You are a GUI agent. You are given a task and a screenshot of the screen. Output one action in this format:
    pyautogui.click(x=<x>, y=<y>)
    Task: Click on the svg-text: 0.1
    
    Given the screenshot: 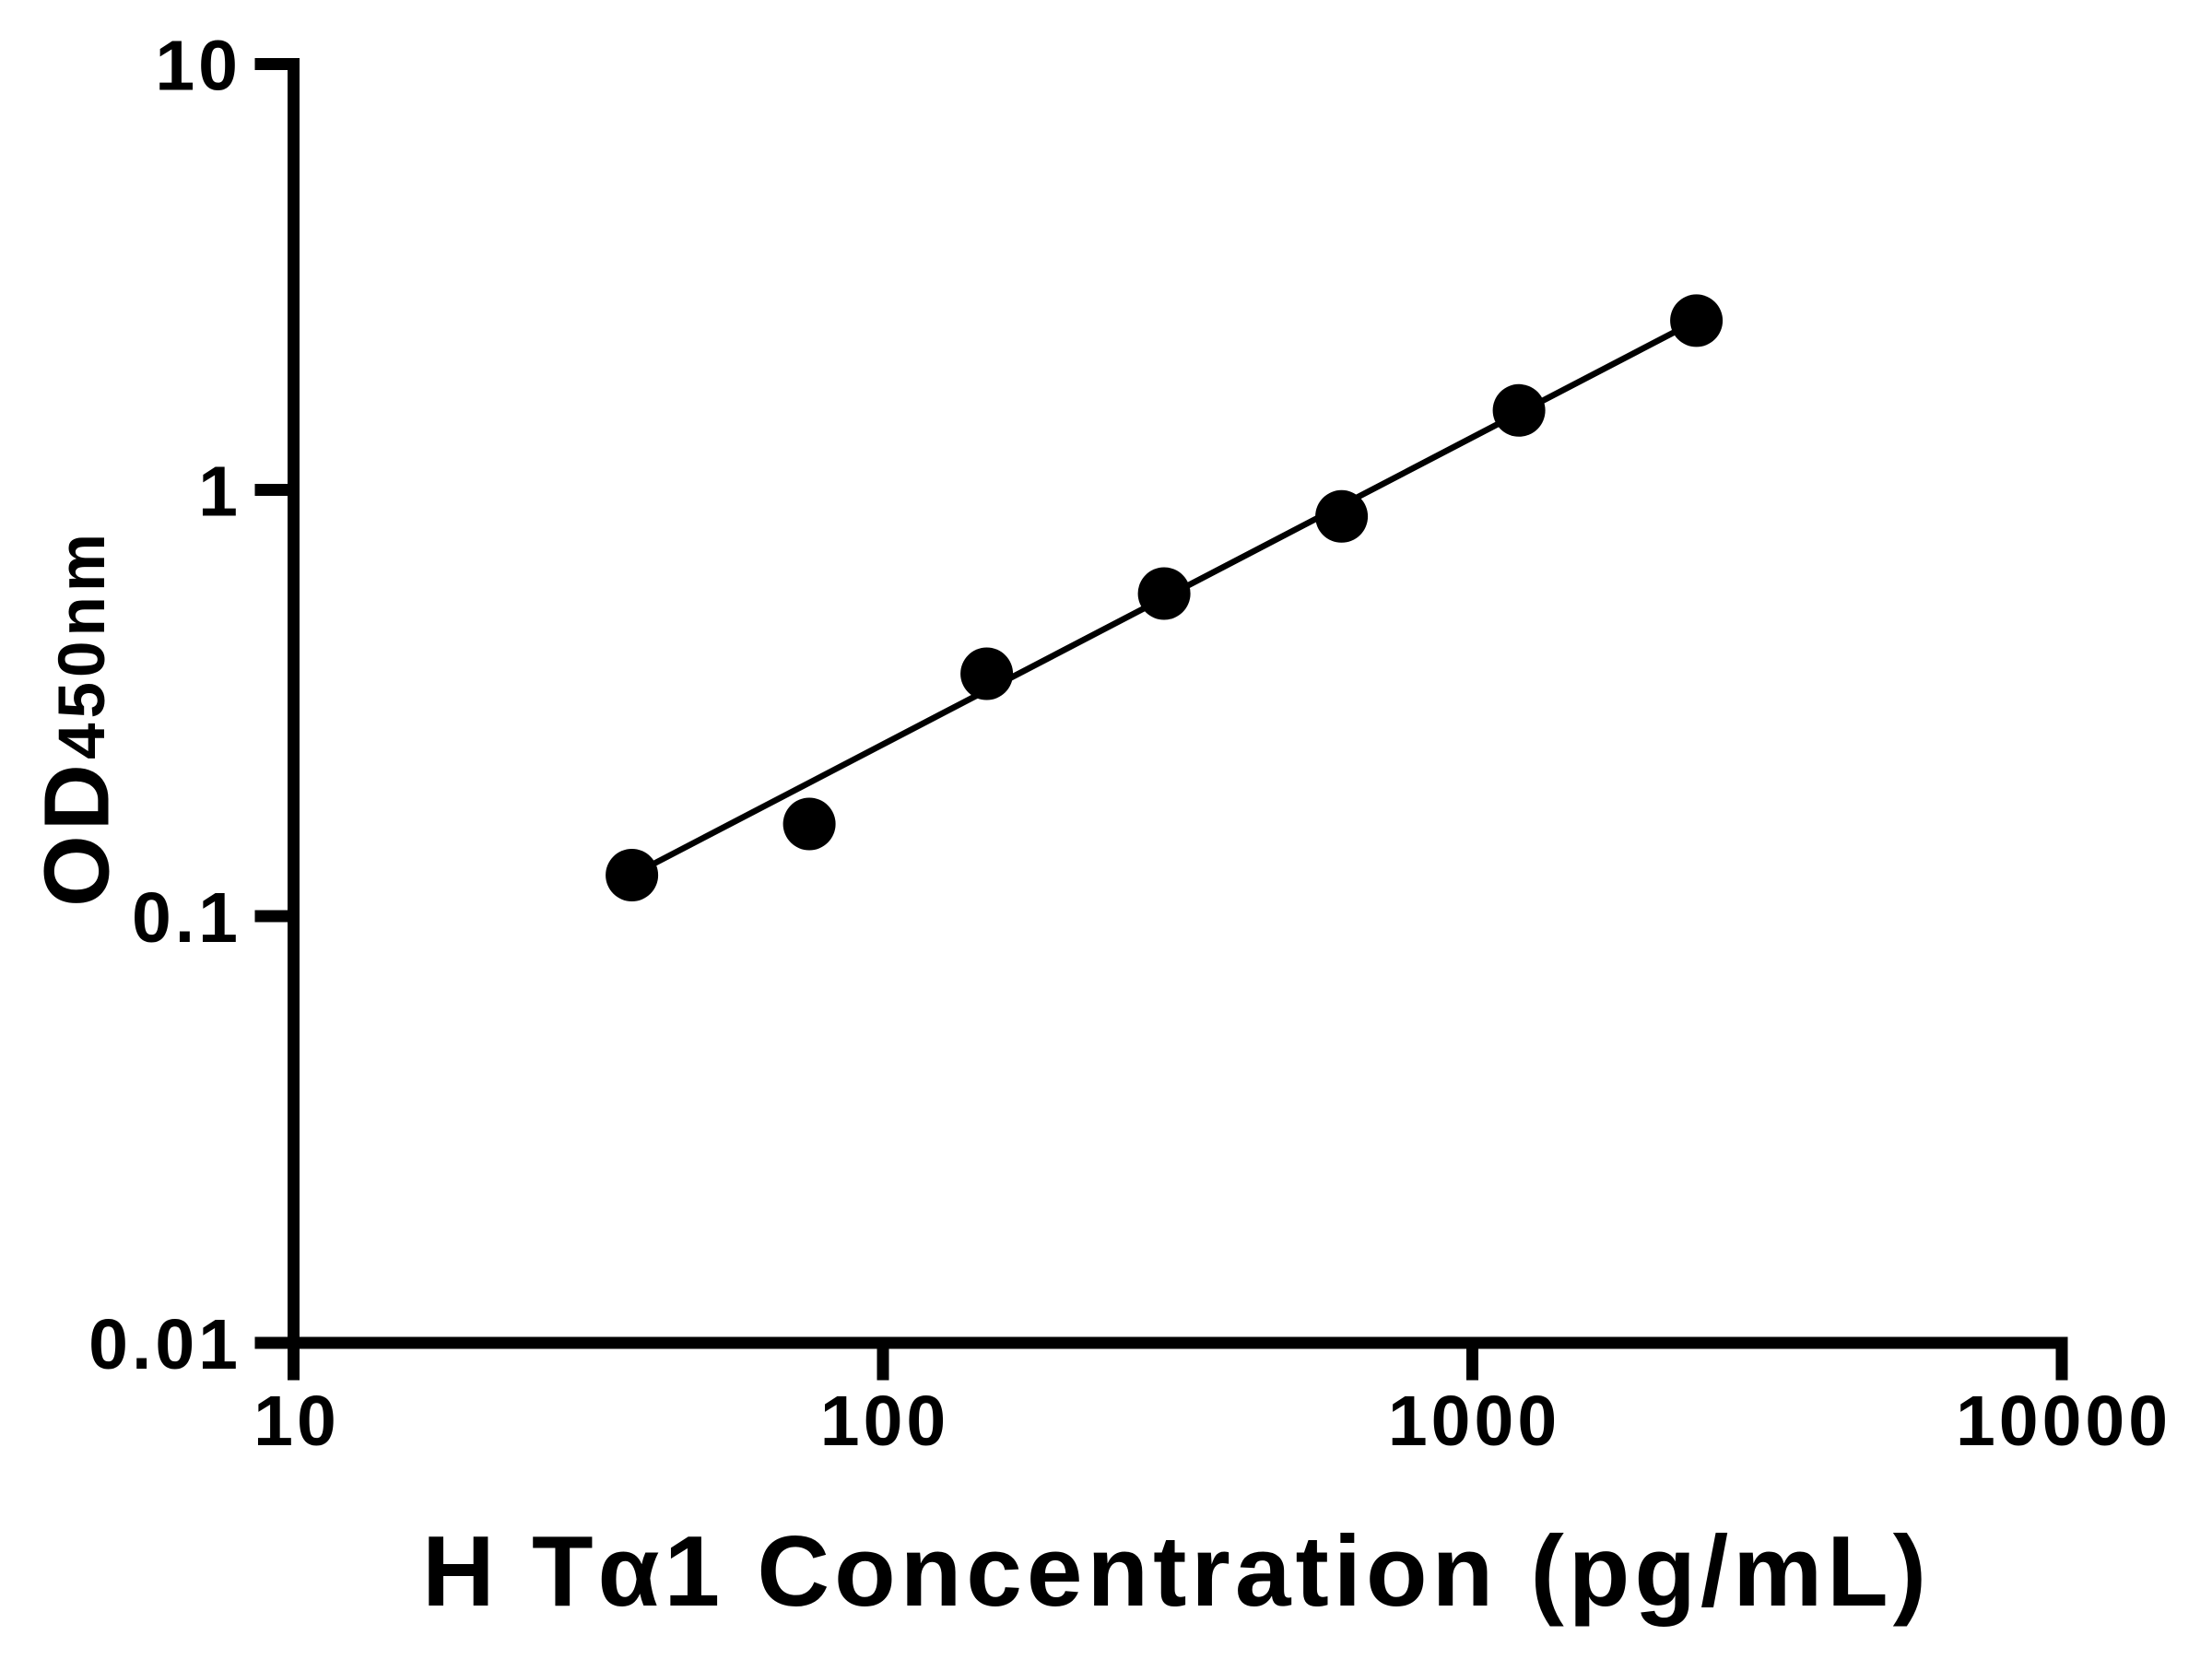 What is the action you would take?
    pyautogui.click(x=186, y=918)
    